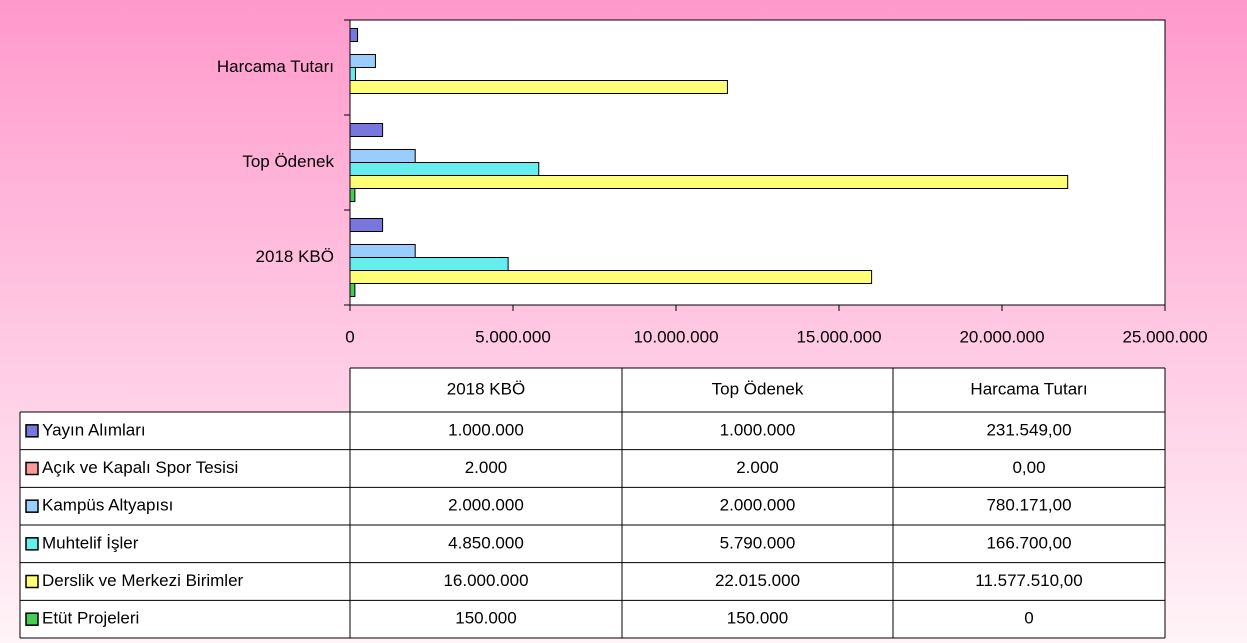 The width and height of the screenshot is (1247, 643). What do you see at coordinates (758, 542) in the screenshot?
I see `table-cell: 5.790.000` at bounding box center [758, 542].